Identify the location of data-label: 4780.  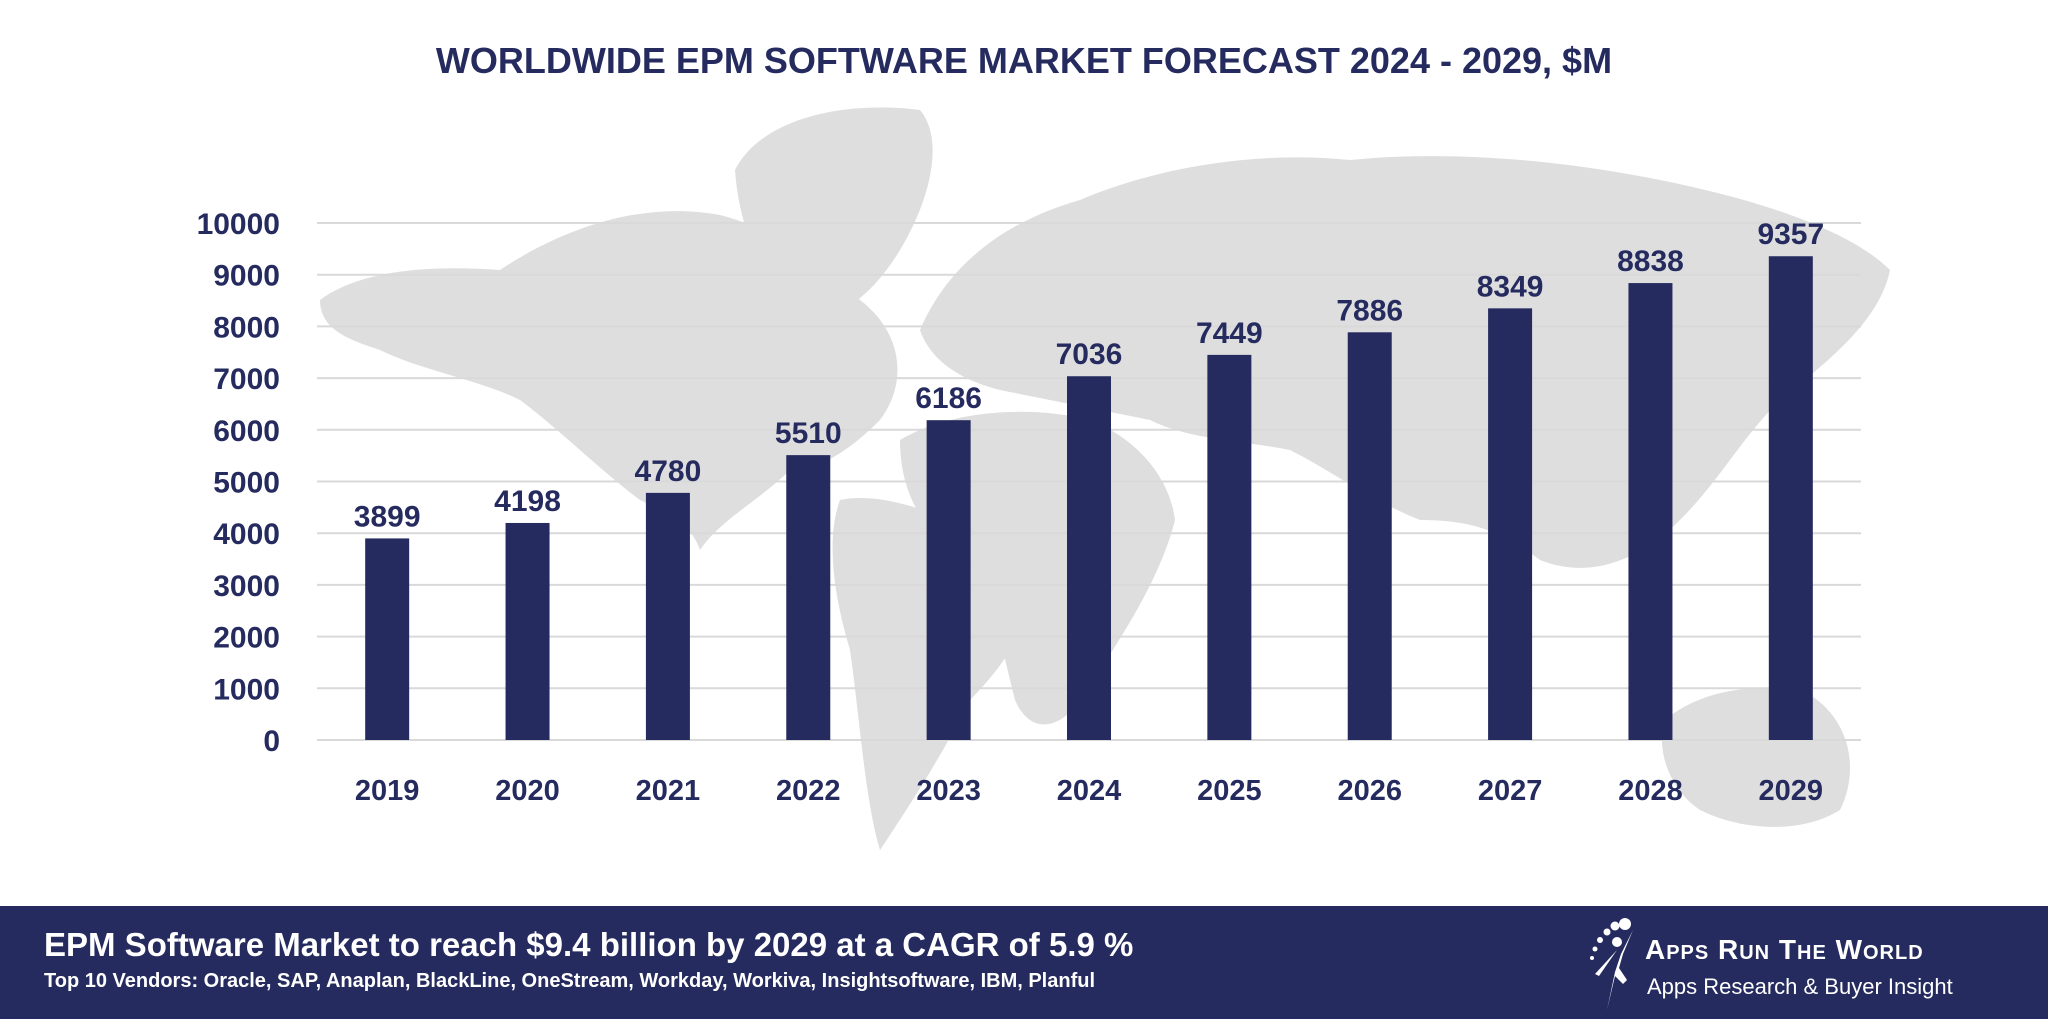
(668, 471).